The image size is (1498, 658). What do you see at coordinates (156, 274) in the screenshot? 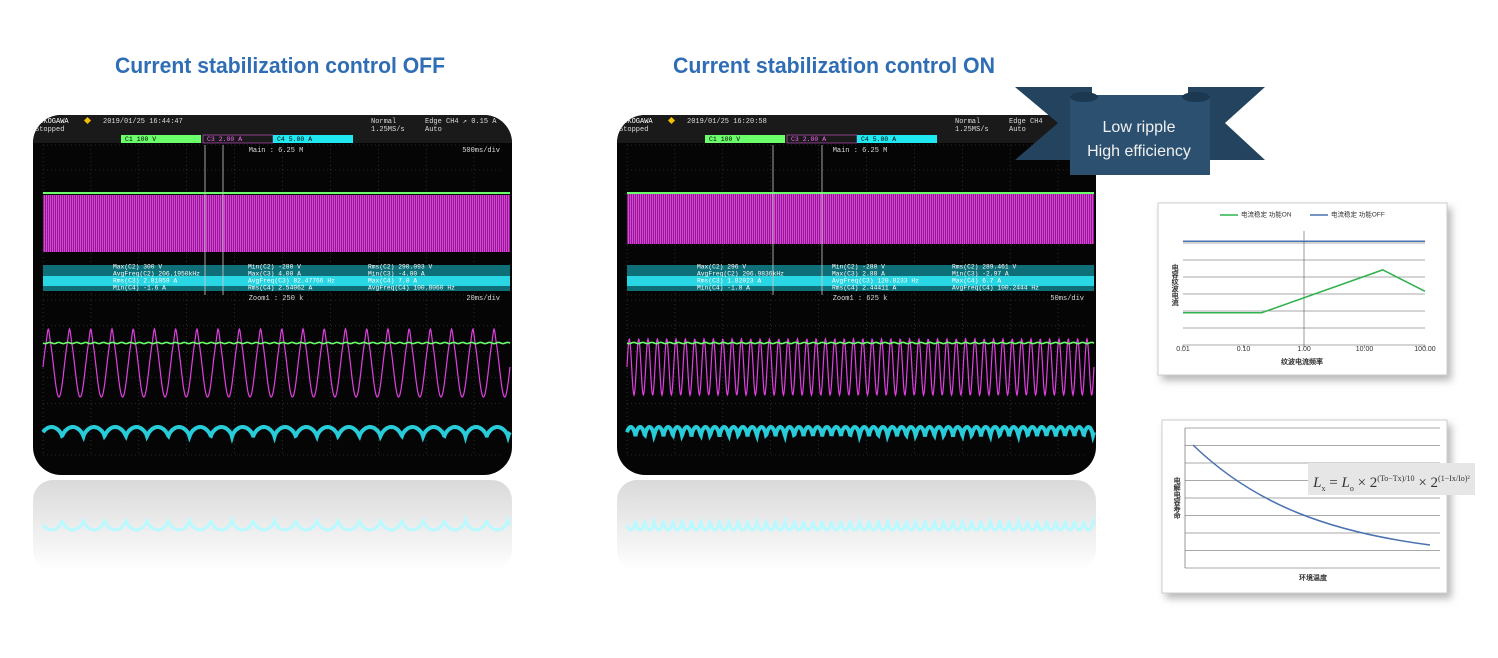
I see `scope-text: AvgFreq(C2) 206.1950kHz` at bounding box center [156, 274].